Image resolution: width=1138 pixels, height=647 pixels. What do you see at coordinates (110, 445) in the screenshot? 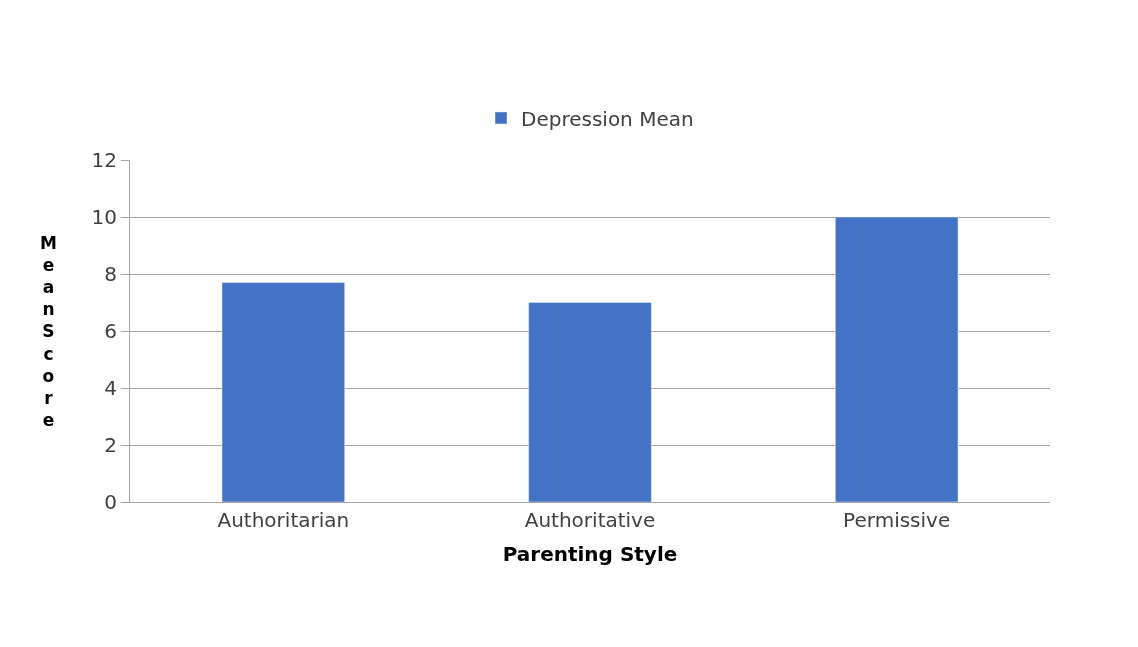
I see `y-tick-label: 2` at bounding box center [110, 445].